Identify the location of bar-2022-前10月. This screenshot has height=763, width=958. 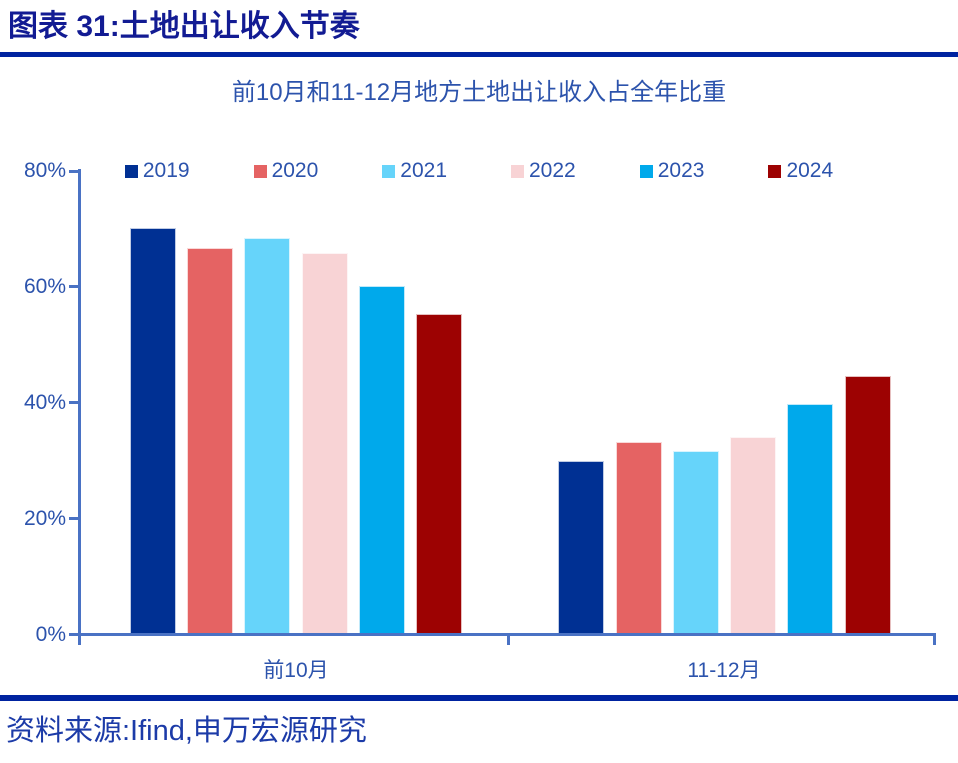
(324, 443).